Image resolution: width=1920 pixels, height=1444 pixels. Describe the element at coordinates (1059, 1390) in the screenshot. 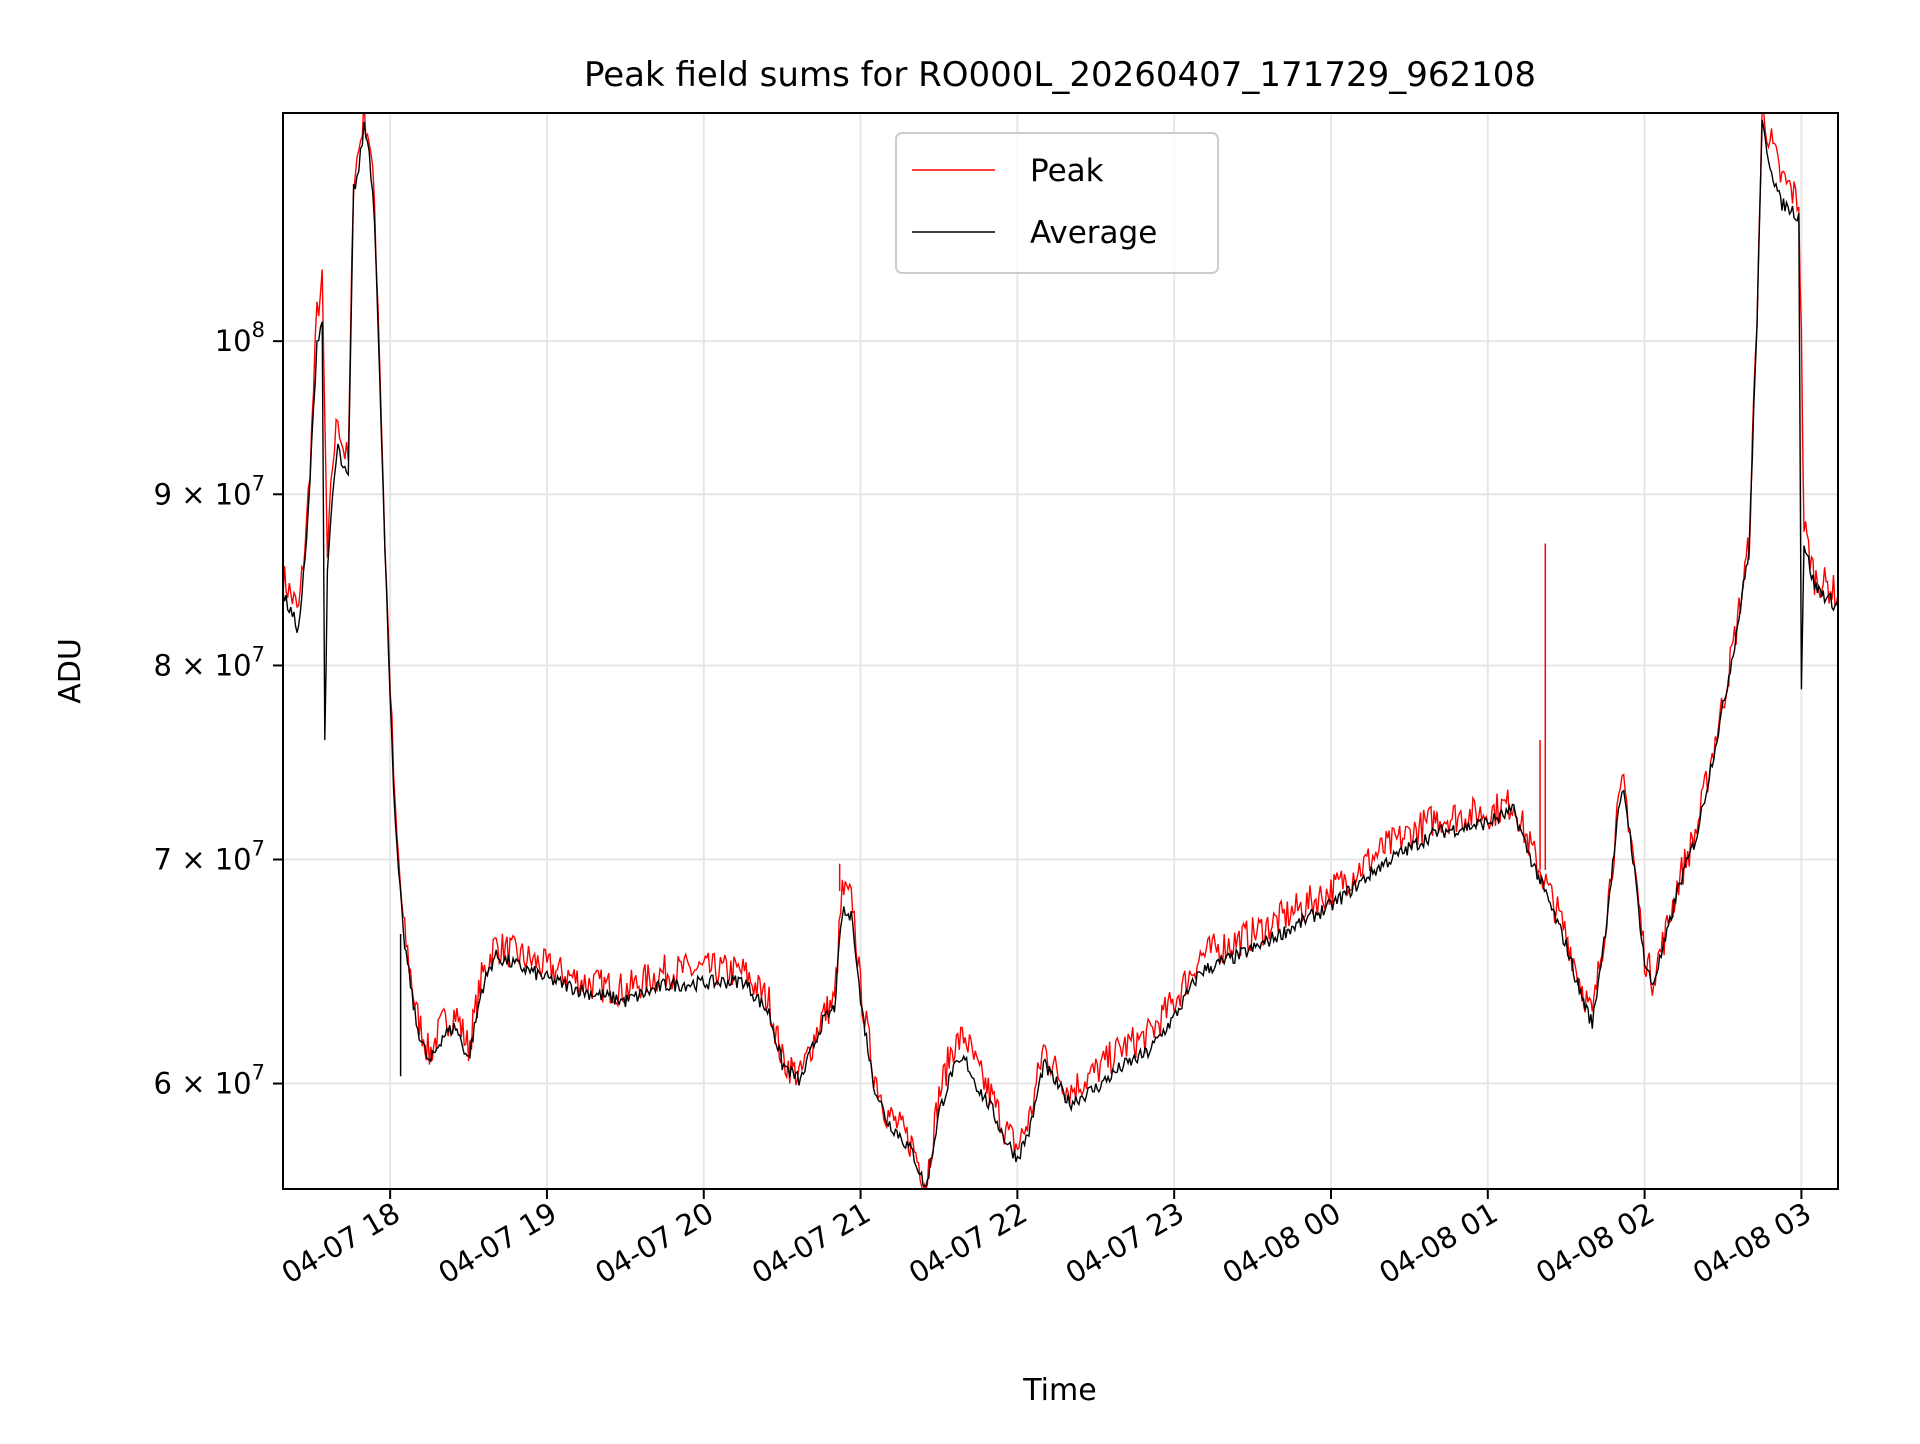

I see `x-axis-label: Time` at that location.